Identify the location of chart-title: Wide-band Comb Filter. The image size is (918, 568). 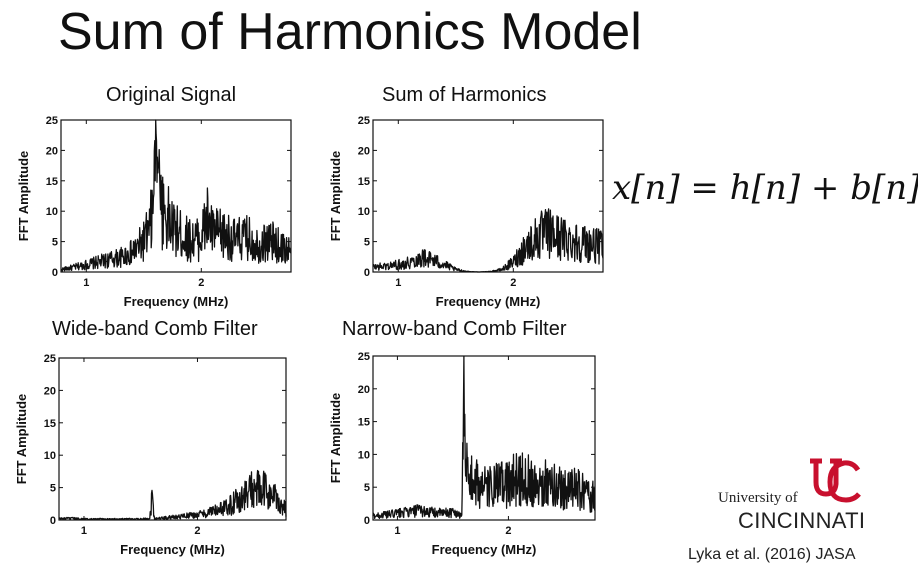
(155, 329).